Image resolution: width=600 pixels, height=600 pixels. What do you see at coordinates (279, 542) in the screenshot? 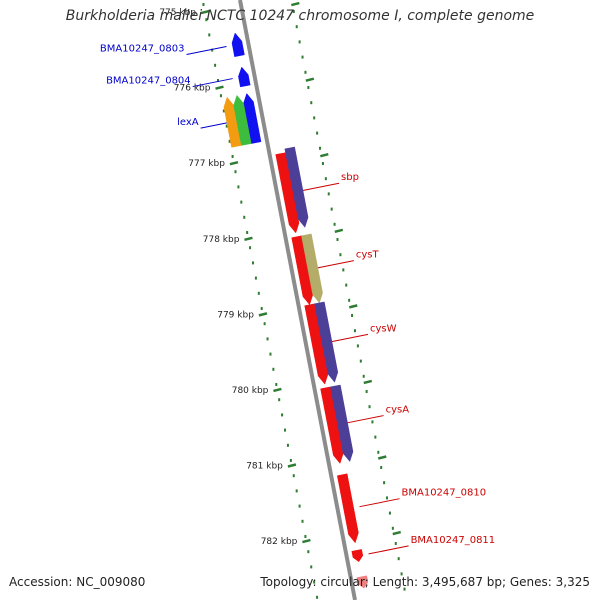
I see `ruler-tick-label: 782 kbp` at bounding box center [279, 542].